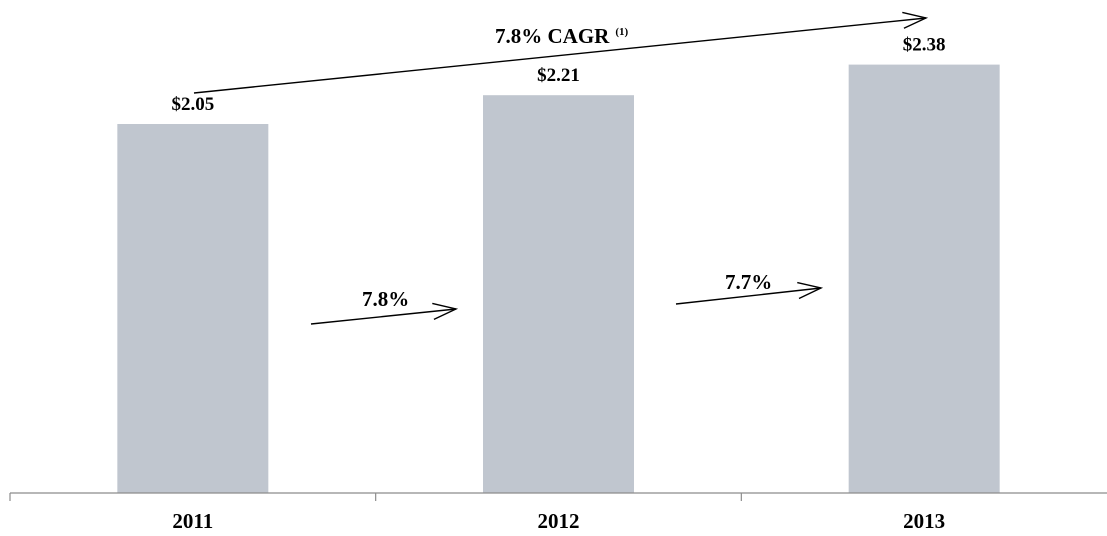 This screenshot has height=536, width=1107. I want to click on bar-2012, so click(558, 294).